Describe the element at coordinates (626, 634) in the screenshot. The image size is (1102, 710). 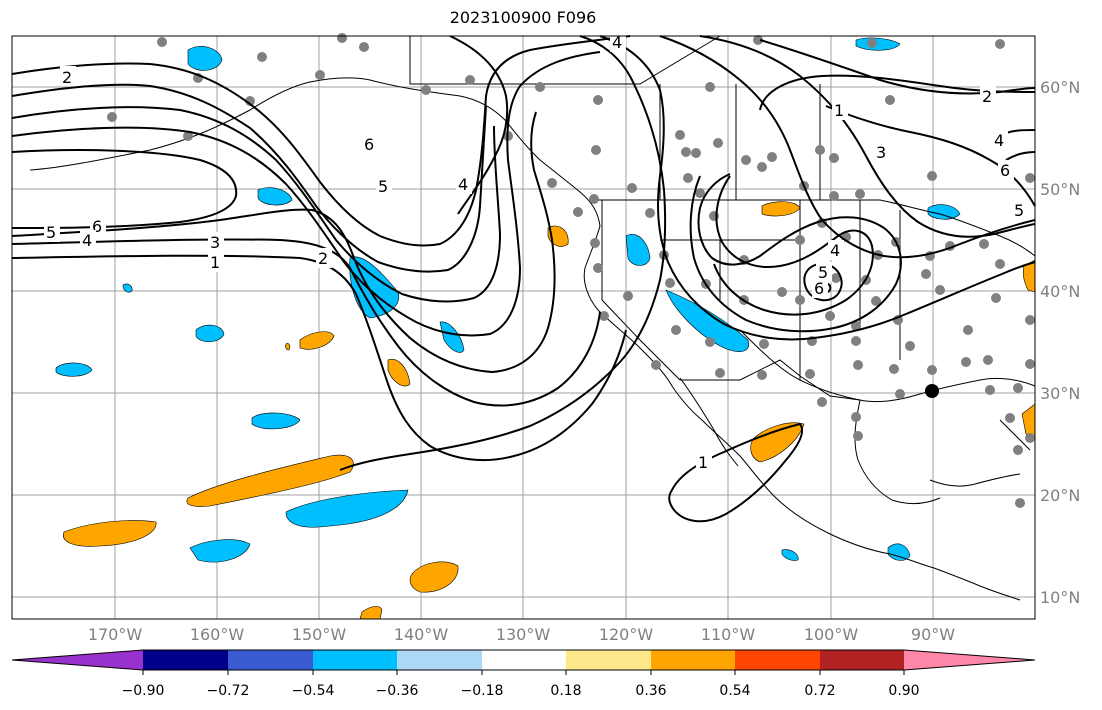
I see `lon-label: 120°W` at that location.